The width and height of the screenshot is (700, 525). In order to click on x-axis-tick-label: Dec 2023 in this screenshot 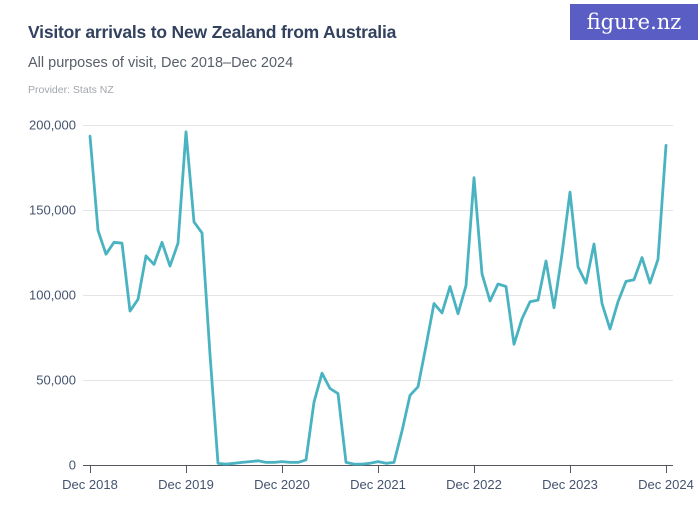, I will do `click(570, 484)`.